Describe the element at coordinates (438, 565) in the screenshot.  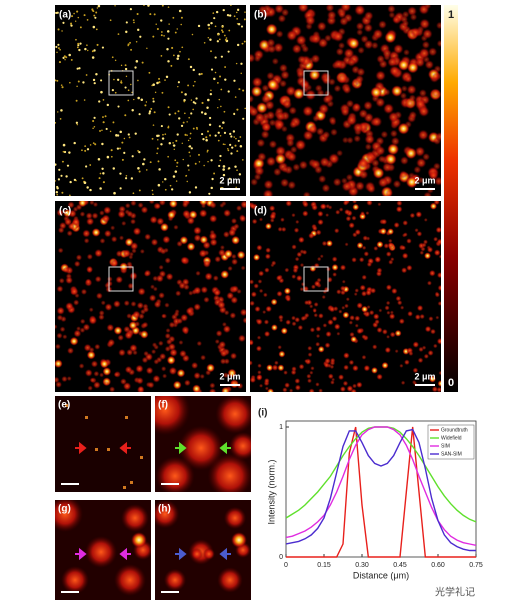
I see `x-tick-label: 0.60` at that location.